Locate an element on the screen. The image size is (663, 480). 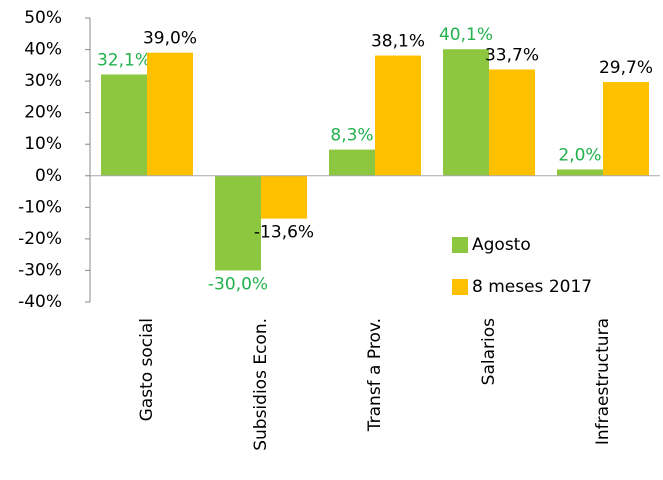
y-tick-label: -10% is located at coordinates (40, 207).